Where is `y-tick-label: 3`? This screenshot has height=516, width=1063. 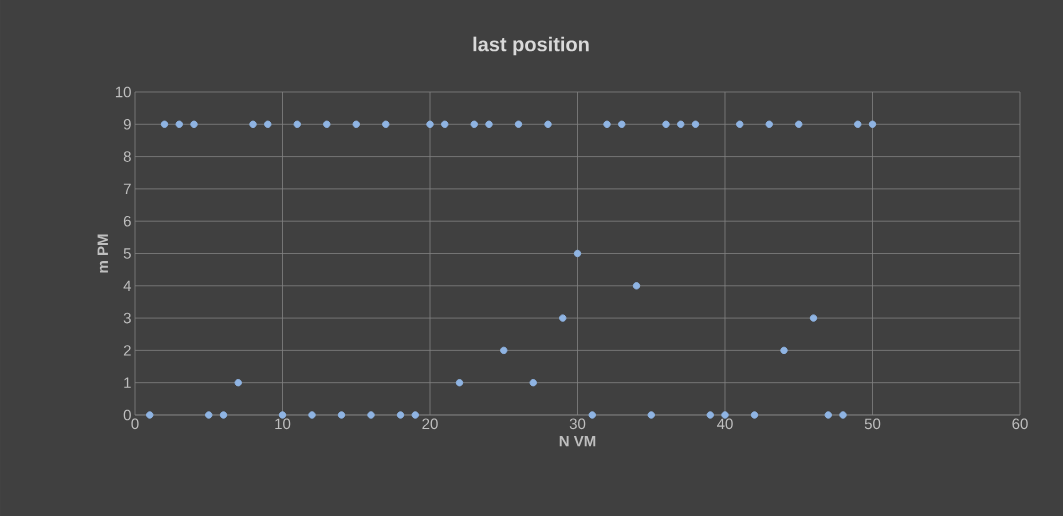 y-tick-label: 3 is located at coordinates (127, 318).